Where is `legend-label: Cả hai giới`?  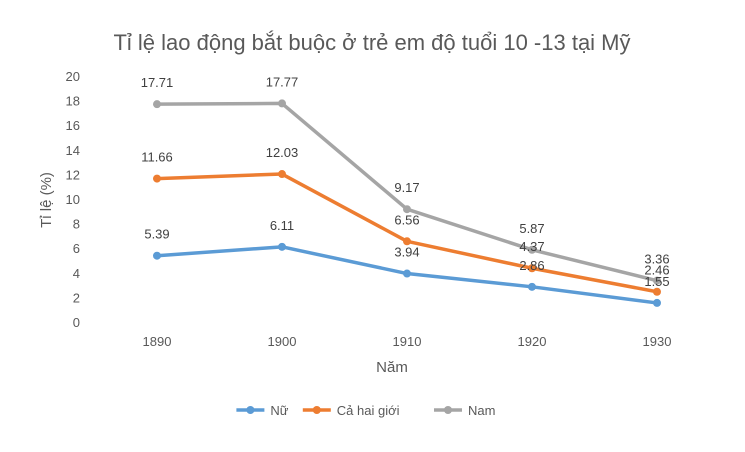 legend-label: Cả hai giới is located at coordinates (368, 410).